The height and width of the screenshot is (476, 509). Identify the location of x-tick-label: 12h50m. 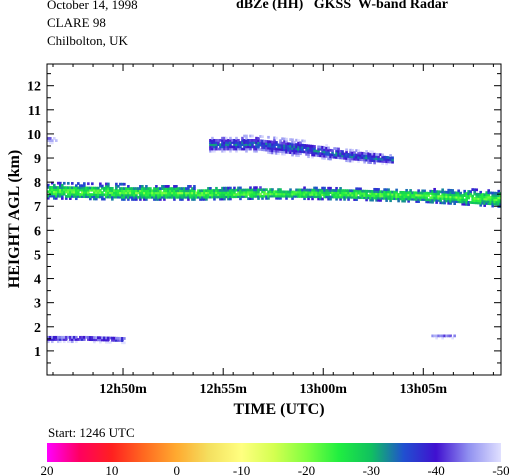
(123, 389).